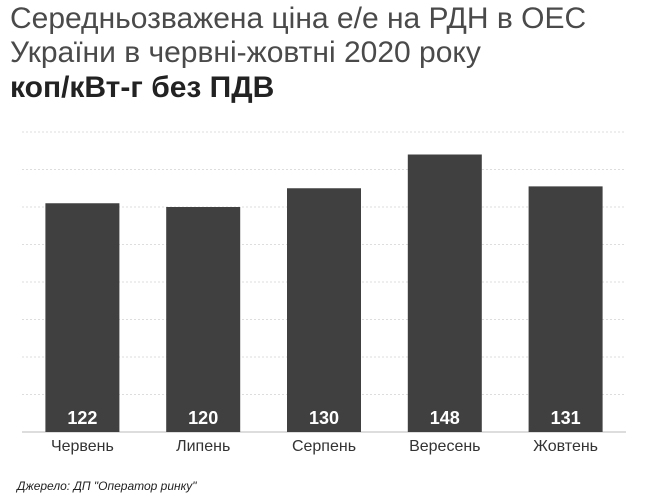 The width and height of the screenshot is (650, 501). I want to click on bar-value-label: 131, so click(566, 418).